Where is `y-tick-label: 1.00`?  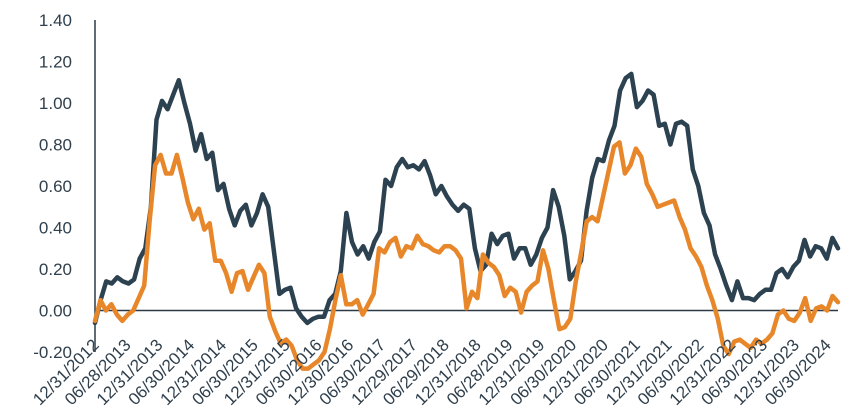 y-tick-label: 1.00 is located at coordinates (55, 103).